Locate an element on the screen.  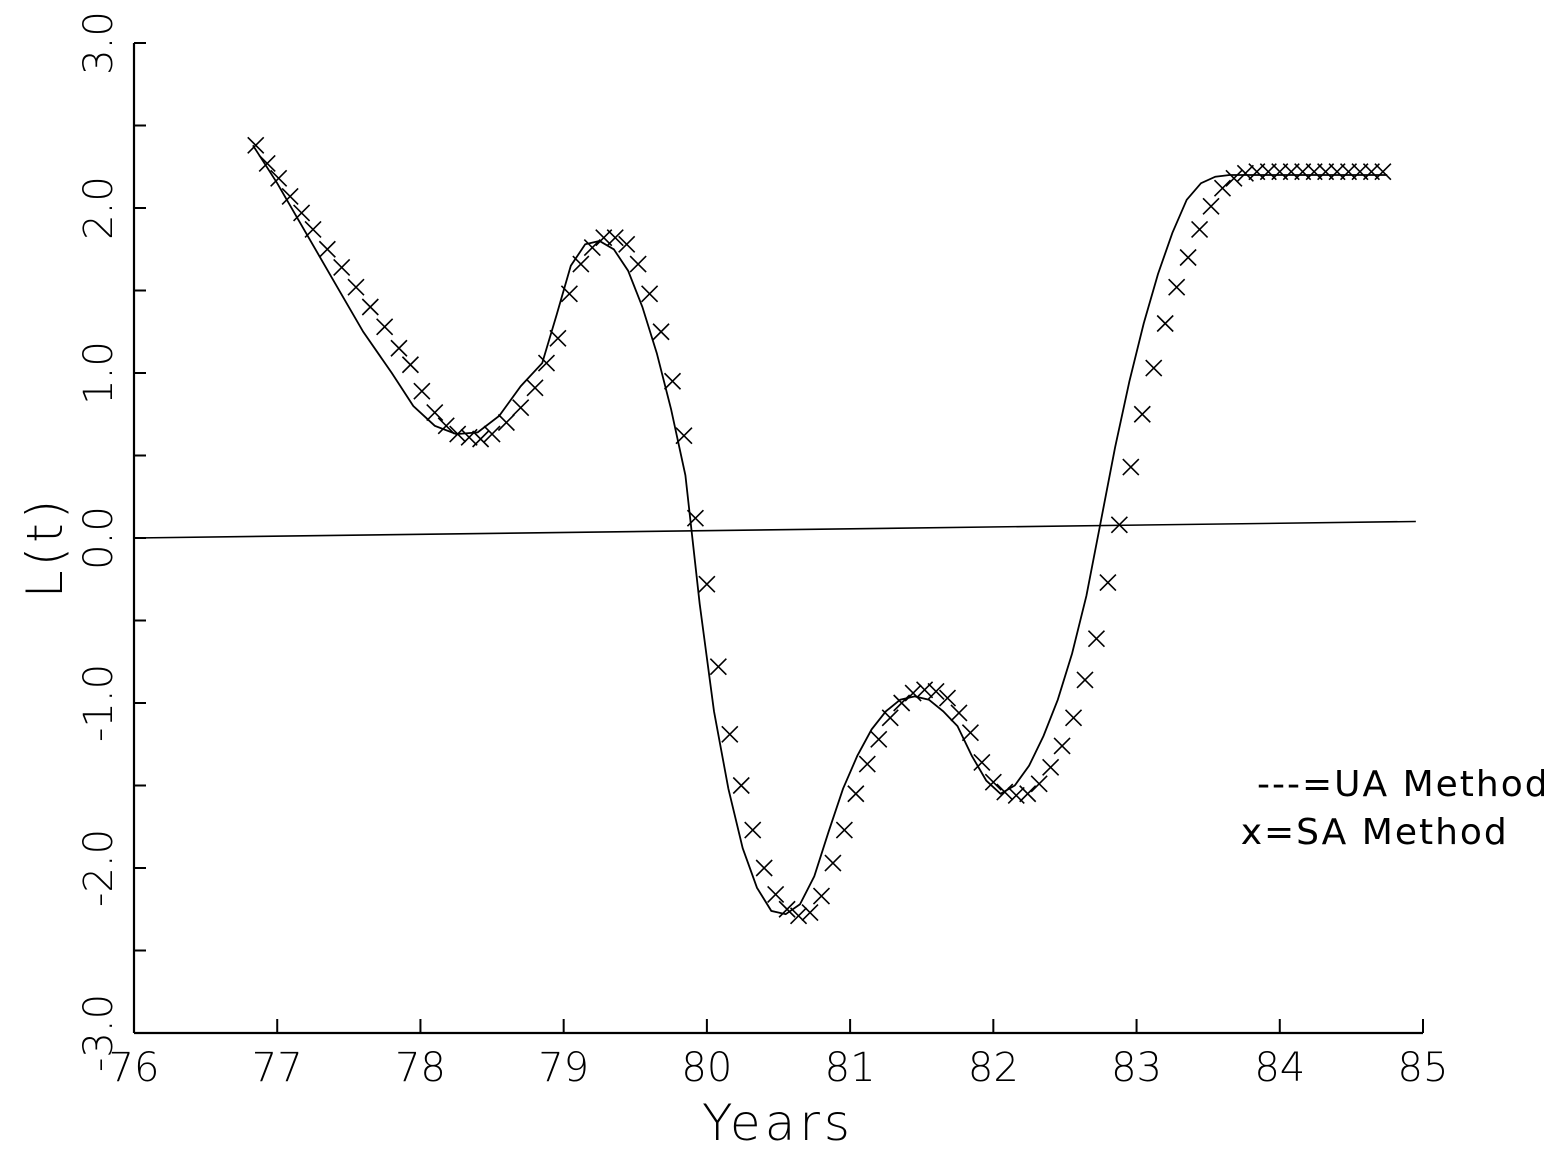
x-axis-tick-labels: 76 77 78 79 80 81 82 83 84 85 is located at coordinates (779, 1068).